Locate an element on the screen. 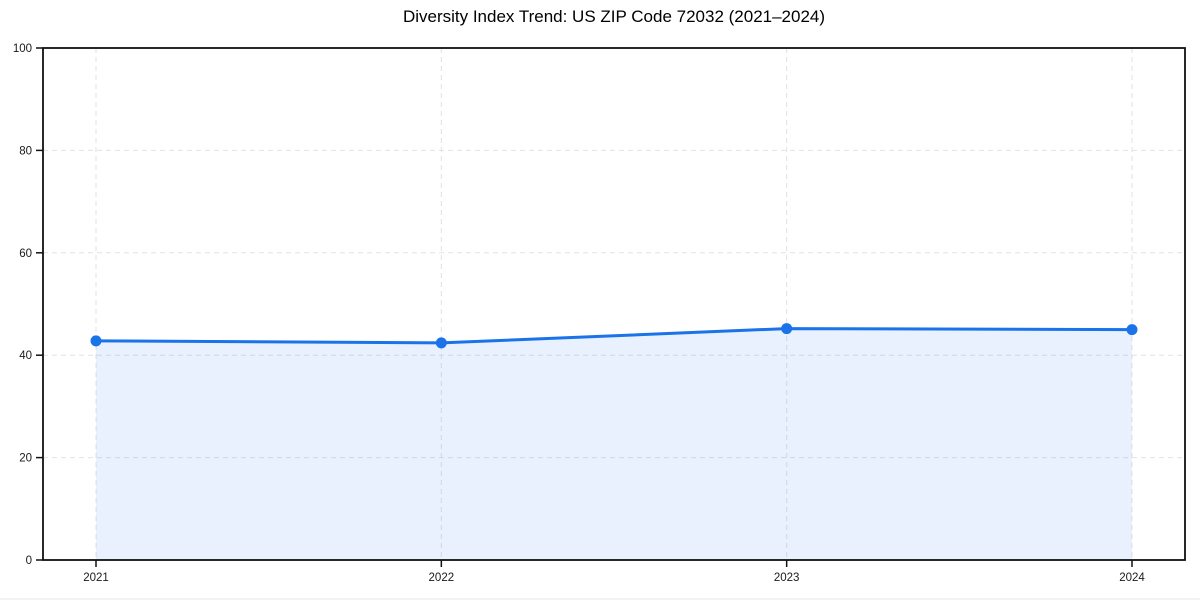  data-point-2021 is located at coordinates (96, 341).